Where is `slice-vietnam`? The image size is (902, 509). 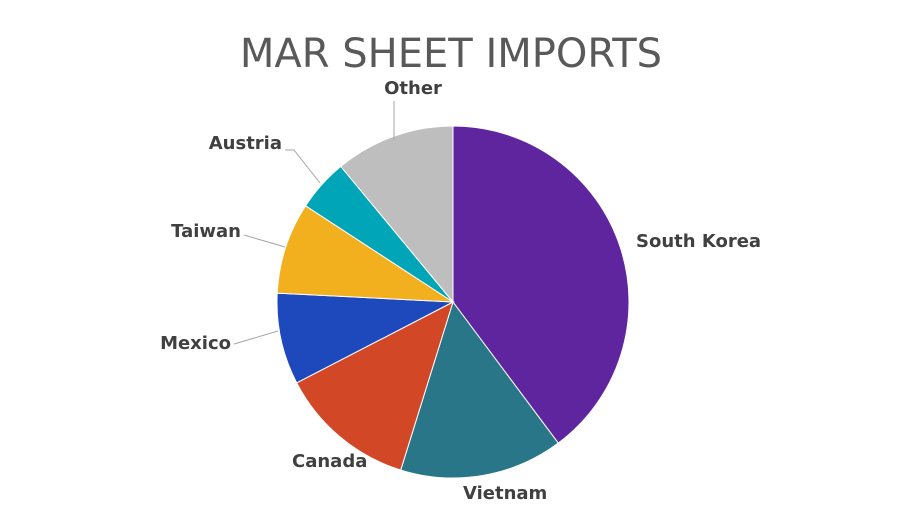
slice-vietnam is located at coordinates (479, 389).